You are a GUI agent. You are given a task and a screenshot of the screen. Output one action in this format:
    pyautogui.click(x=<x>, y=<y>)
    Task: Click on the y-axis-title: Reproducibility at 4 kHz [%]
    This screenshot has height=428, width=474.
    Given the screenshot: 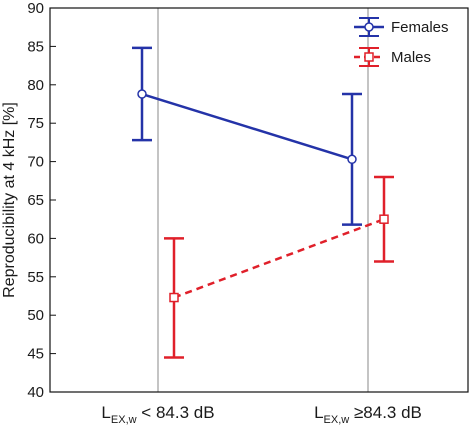 What is the action you would take?
    pyautogui.click(x=9, y=200)
    